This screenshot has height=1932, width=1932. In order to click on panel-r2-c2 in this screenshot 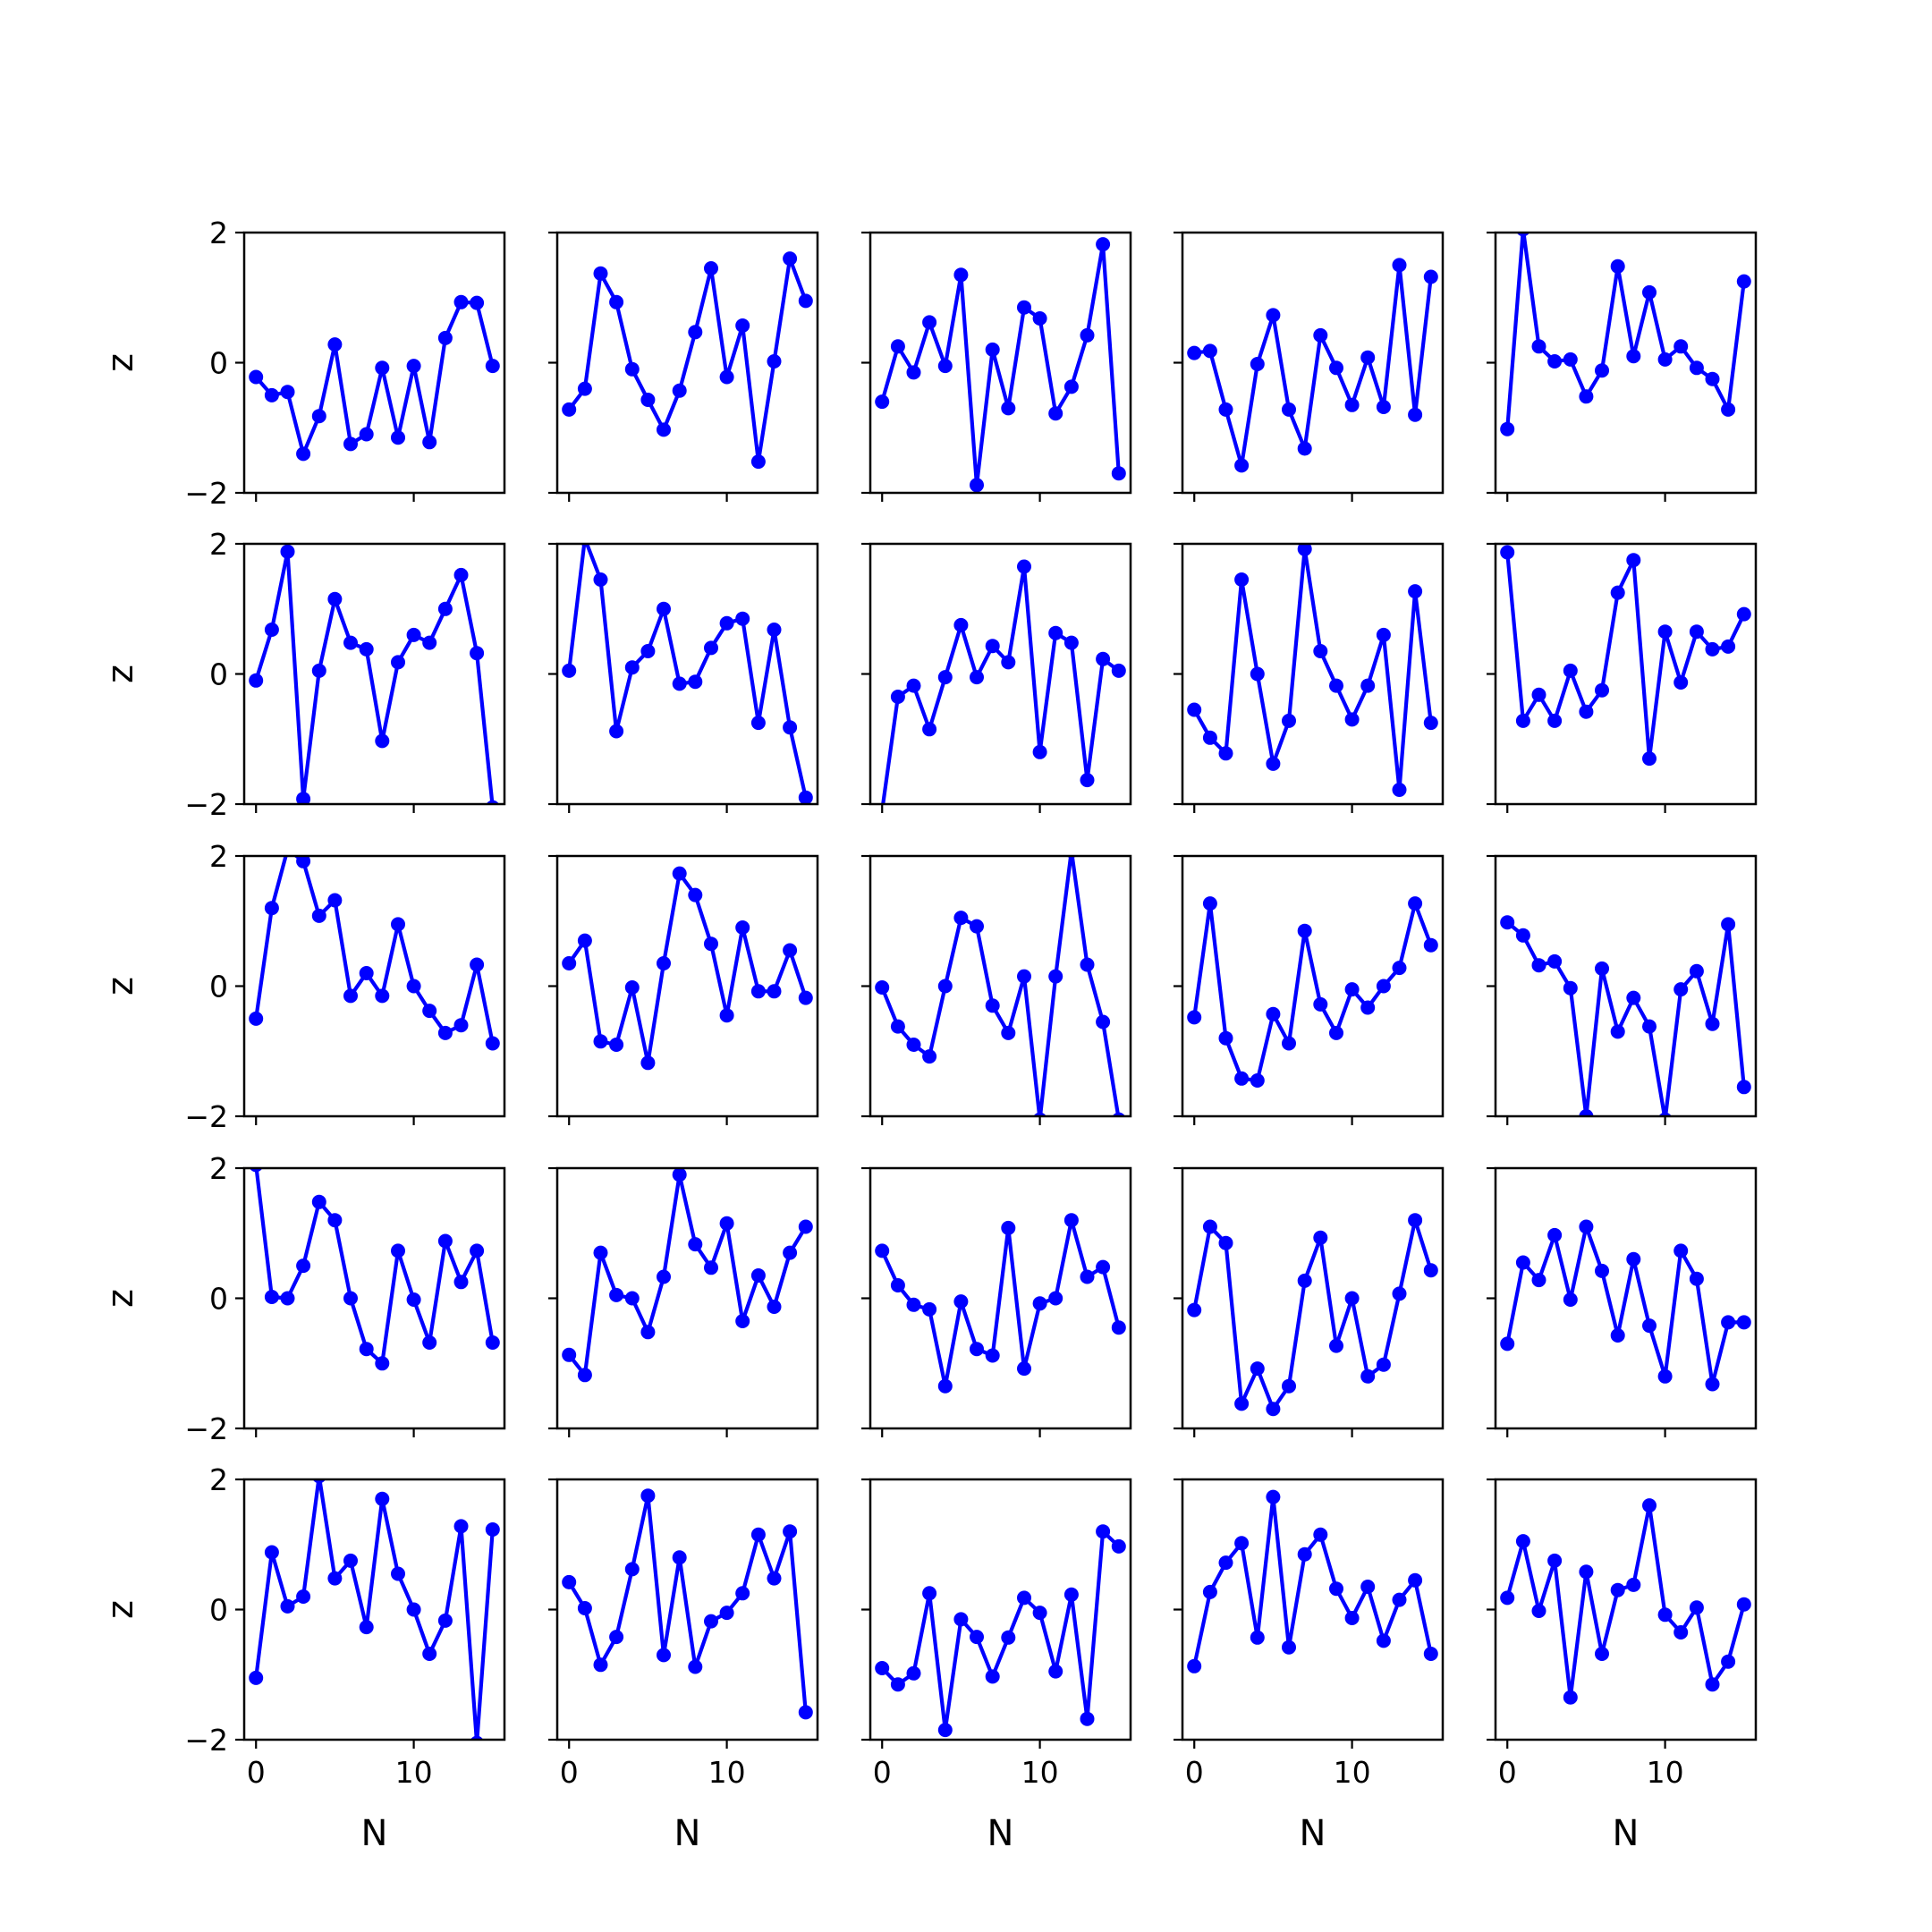, I will do `click(683, 677)`.